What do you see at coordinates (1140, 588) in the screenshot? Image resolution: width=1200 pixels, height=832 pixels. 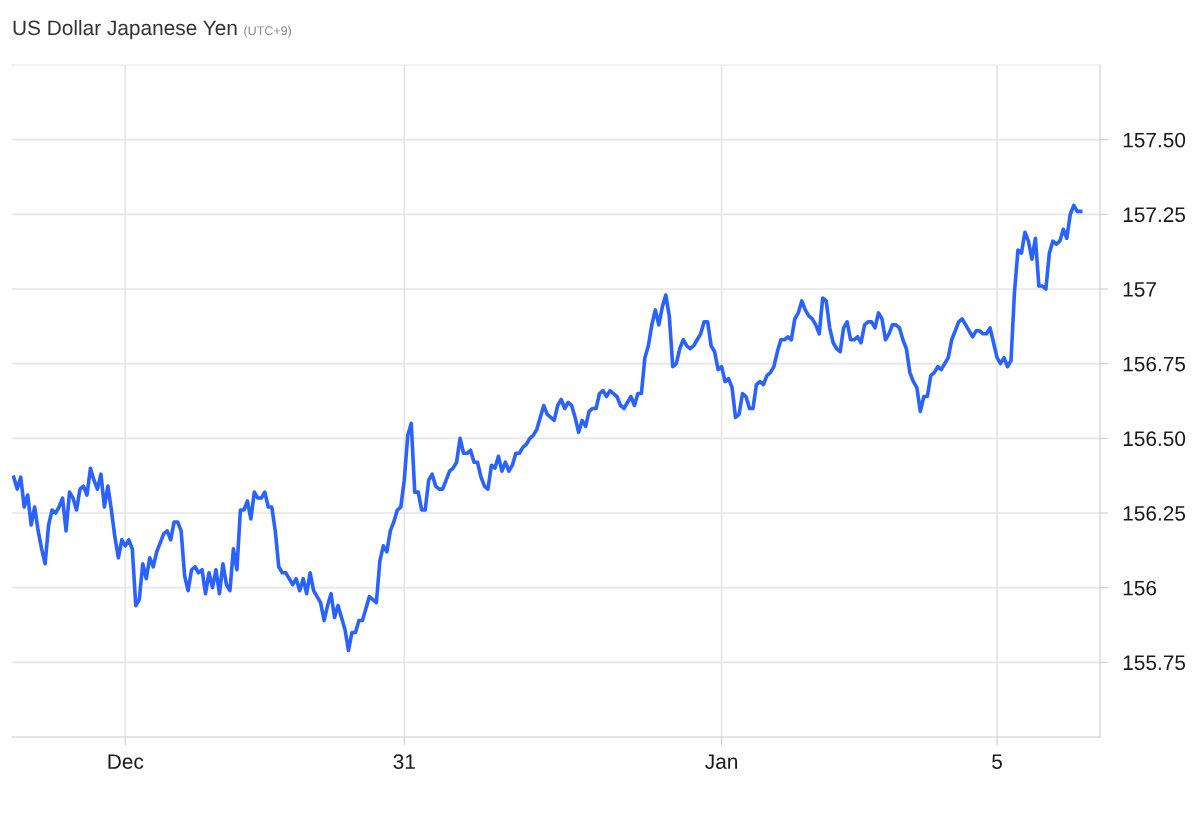 I see `y-tick-label: 156` at bounding box center [1140, 588].